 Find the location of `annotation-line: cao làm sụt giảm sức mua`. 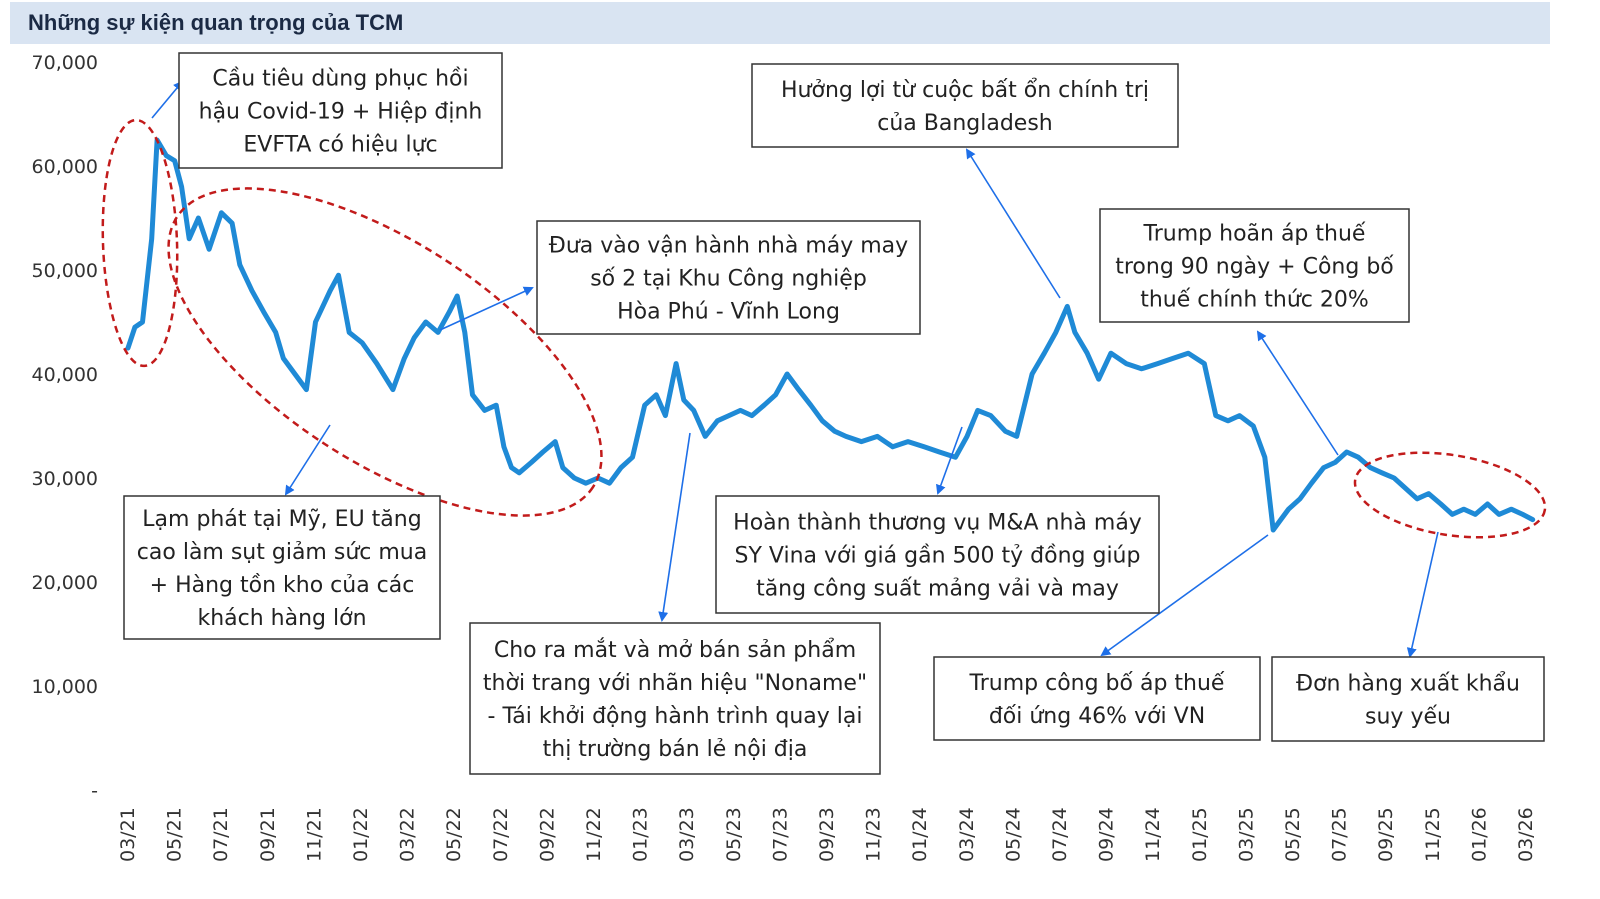

annotation-line: cao làm sụt giảm sức mua is located at coordinates (282, 552).